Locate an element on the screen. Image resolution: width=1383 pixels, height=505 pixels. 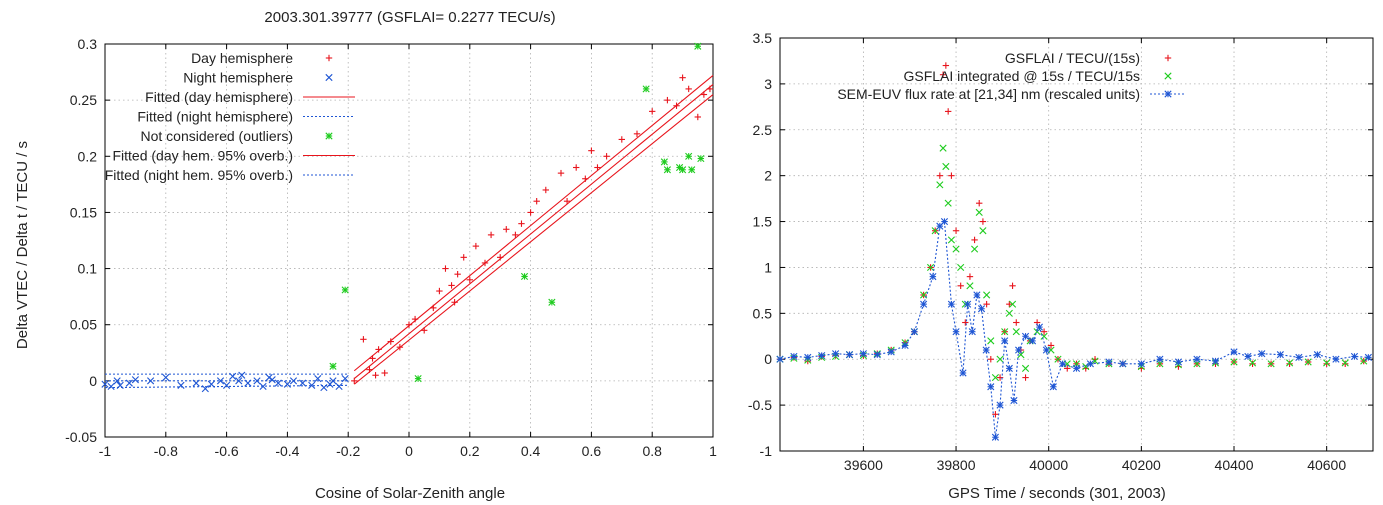
chart2-x-tick-label: 40600 is located at coordinates (1326, 465).